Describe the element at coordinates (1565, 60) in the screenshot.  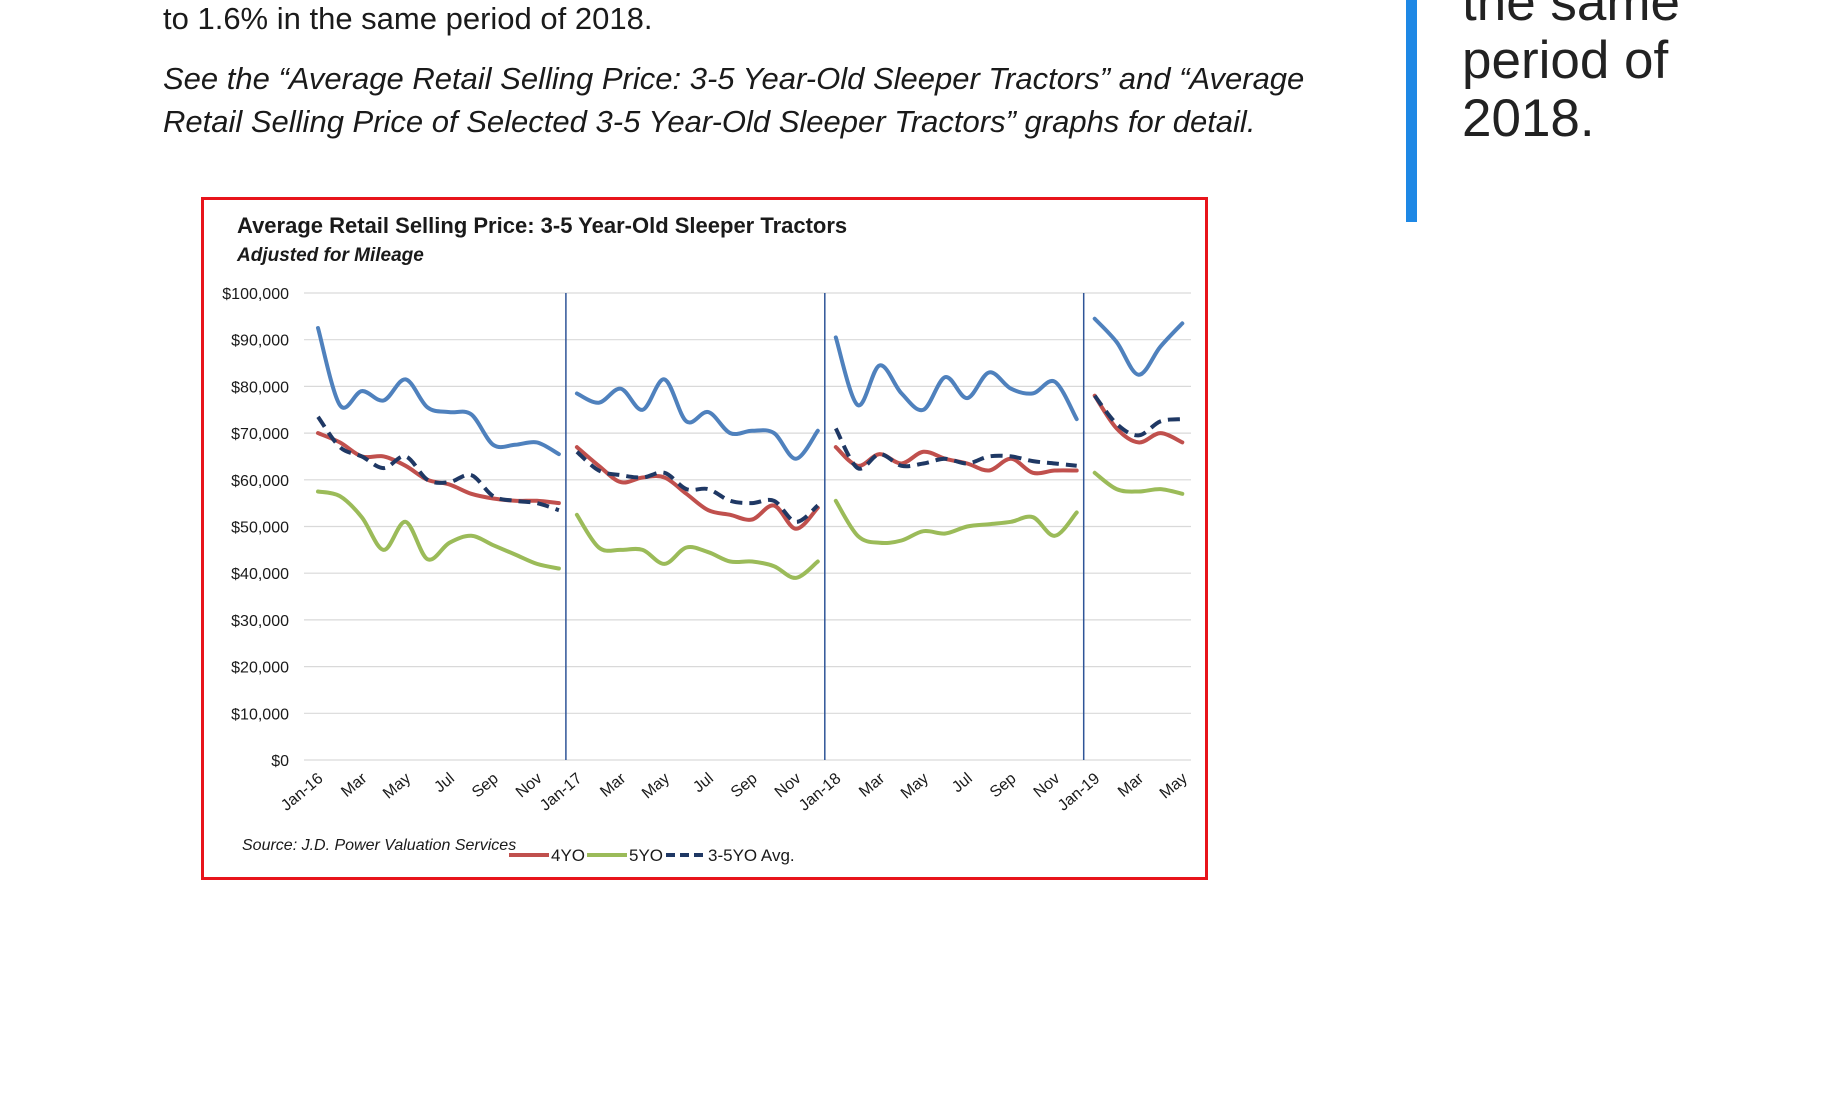
I see `pull-quote-line: period of` at that location.